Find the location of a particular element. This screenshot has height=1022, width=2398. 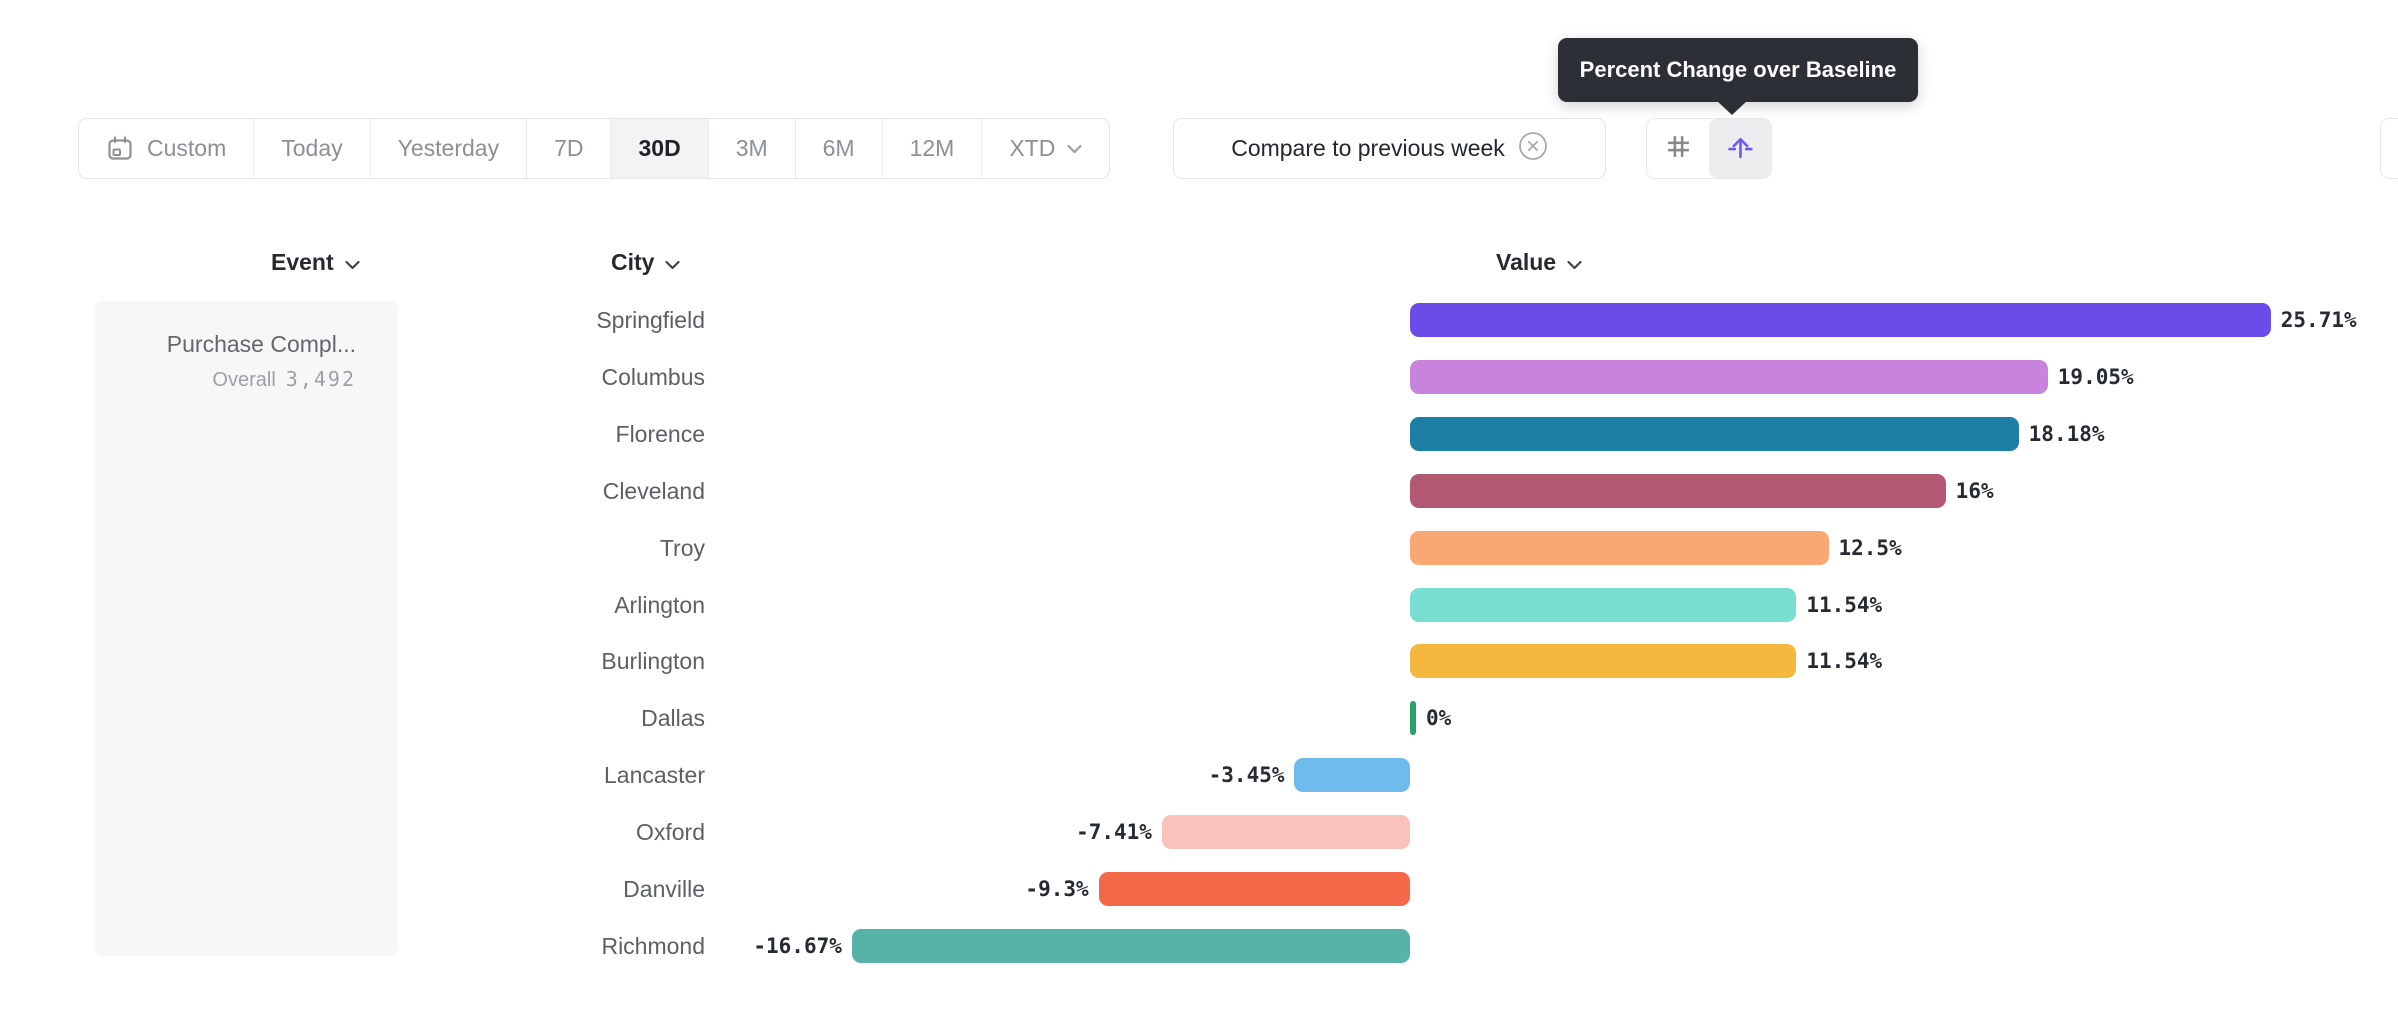

city-label: Dallas is located at coordinates (673, 718).